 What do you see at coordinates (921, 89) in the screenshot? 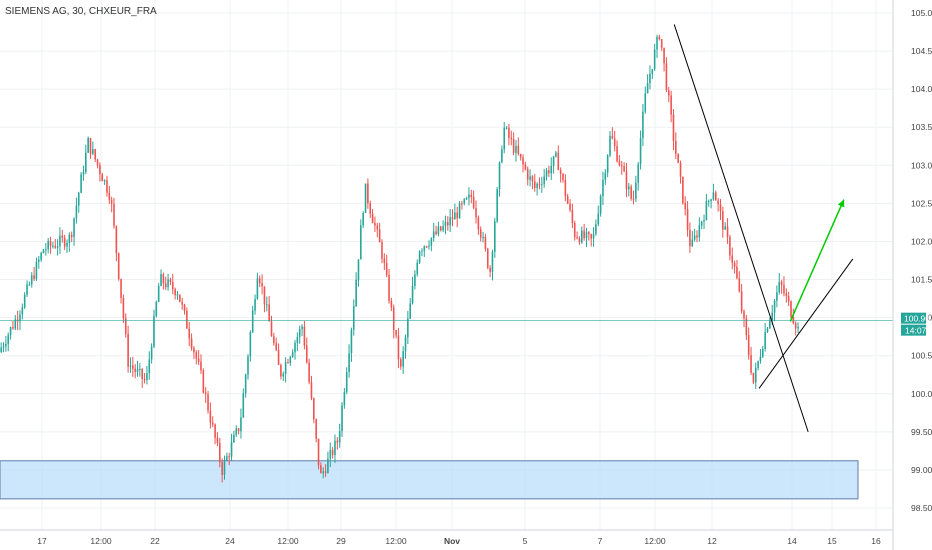
I see `y-tick-label: 104.00` at bounding box center [921, 89].